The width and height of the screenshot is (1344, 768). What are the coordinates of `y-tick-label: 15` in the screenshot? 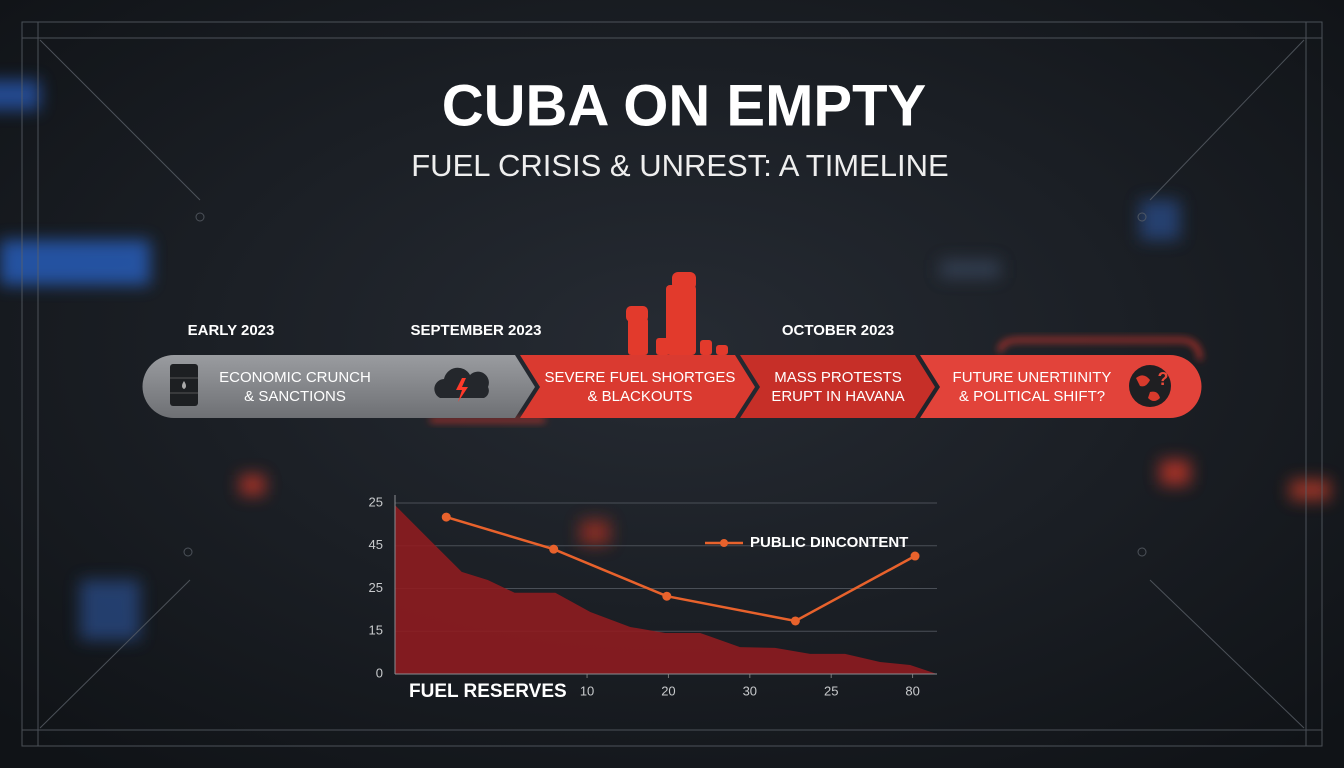 It's located at (376, 630).